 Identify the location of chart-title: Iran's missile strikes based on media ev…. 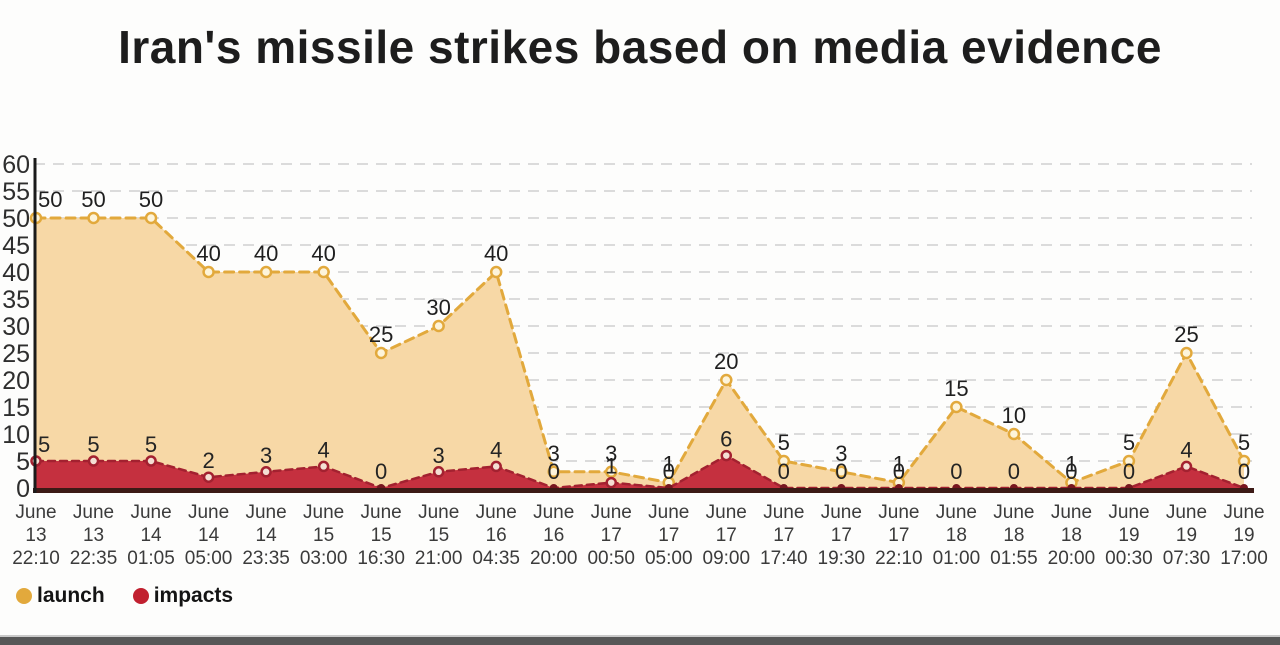
(640, 47).